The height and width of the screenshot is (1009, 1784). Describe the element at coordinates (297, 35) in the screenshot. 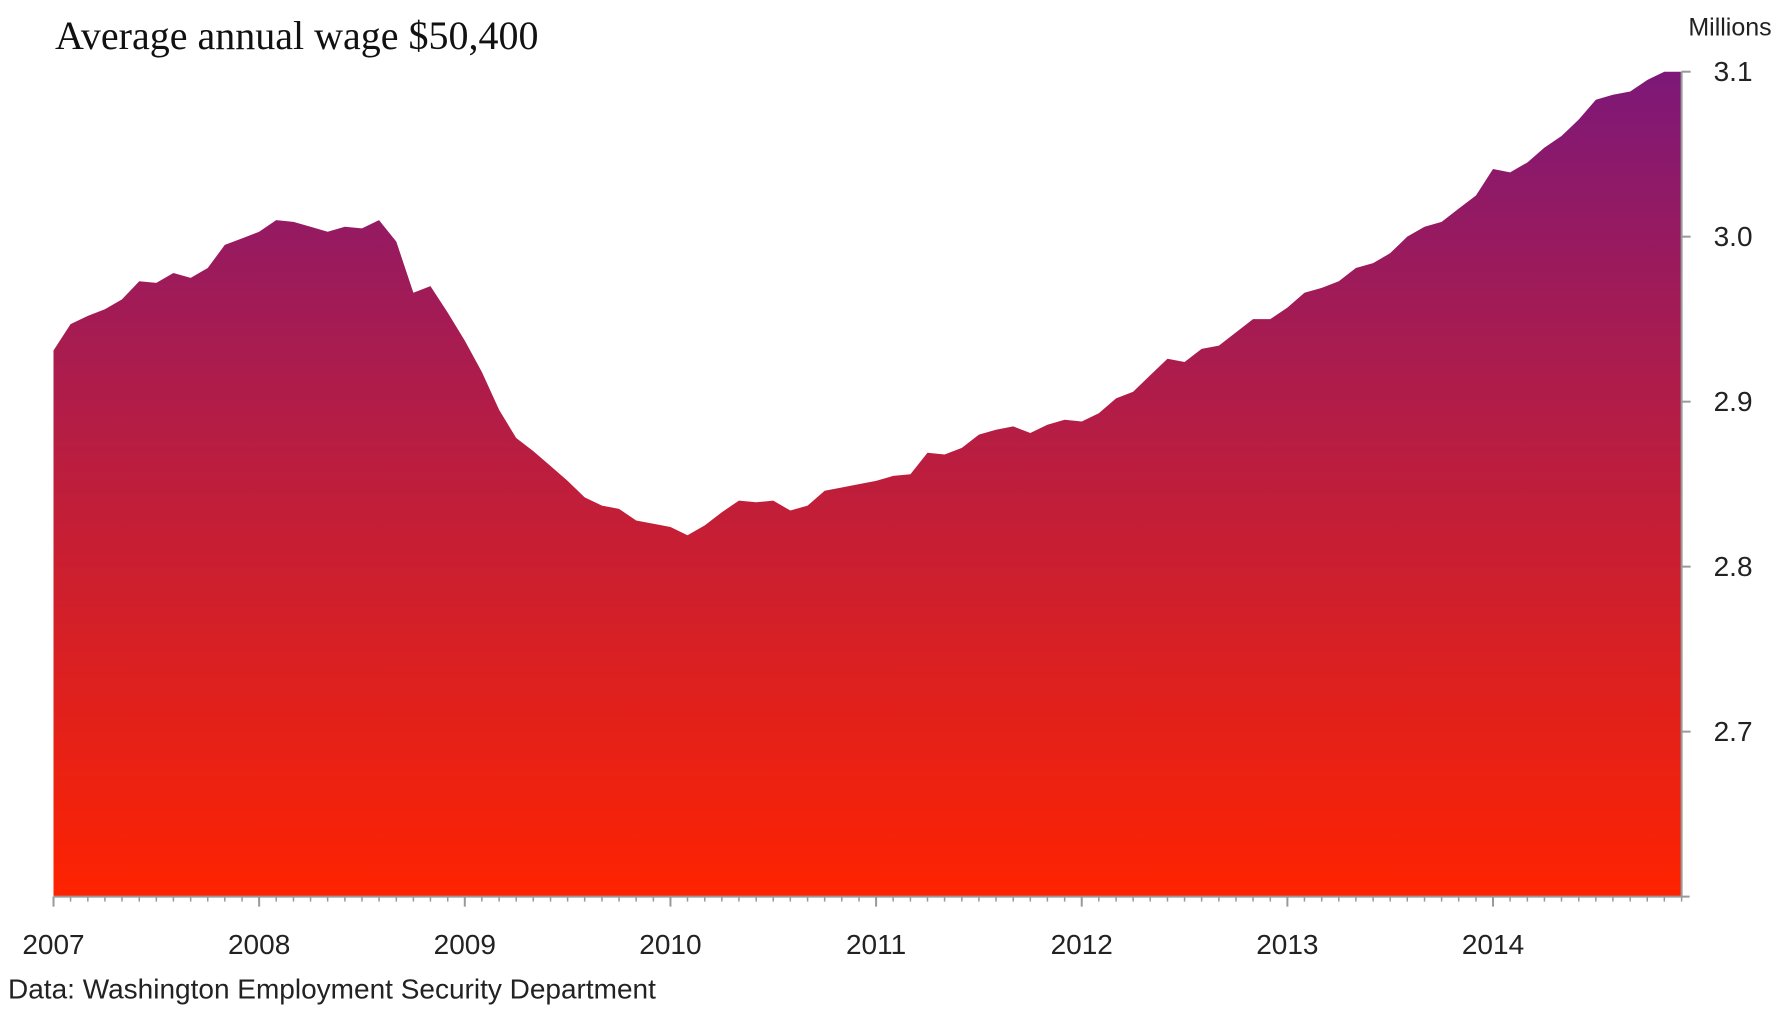

I see `subtitle: Average annual wage $50,400` at that location.